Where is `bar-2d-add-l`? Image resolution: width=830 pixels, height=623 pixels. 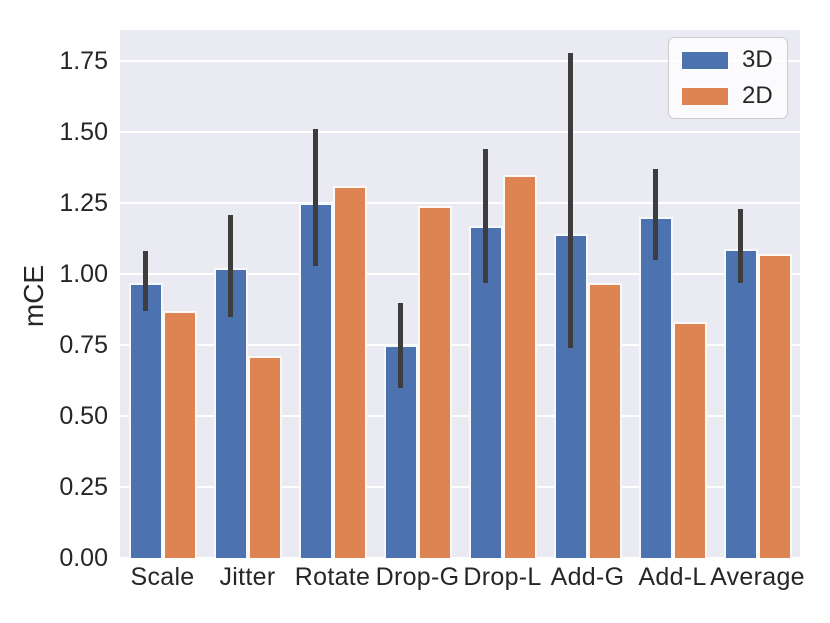 bar-2d-add-l is located at coordinates (689, 440).